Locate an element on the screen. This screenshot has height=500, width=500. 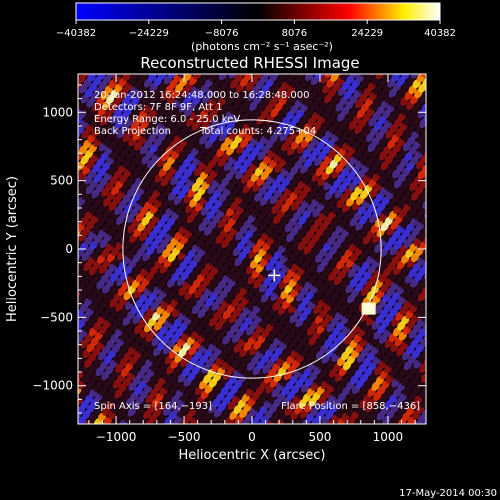
x-tick-label: −1000 is located at coordinates (116, 437).